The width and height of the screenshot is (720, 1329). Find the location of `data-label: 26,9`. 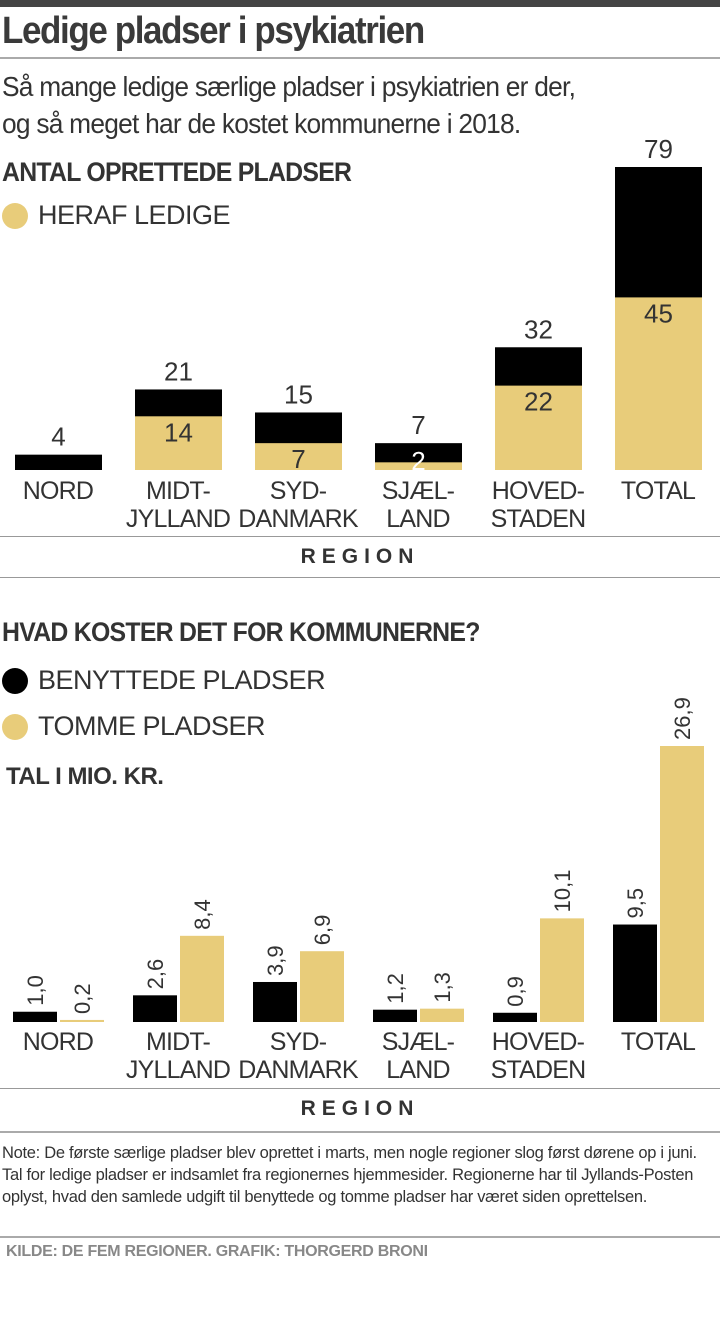

data-label: 26,9 is located at coordinates (682, 718).